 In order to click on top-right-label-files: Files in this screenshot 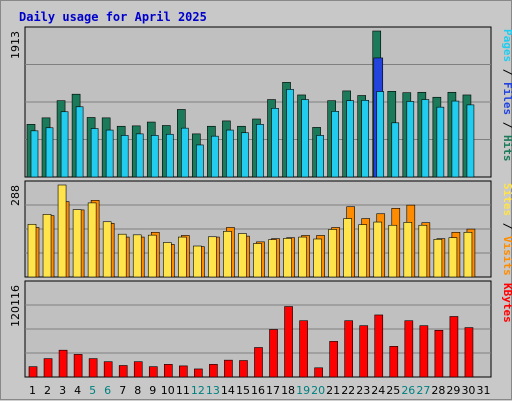, I will do `click(506, 98)`.